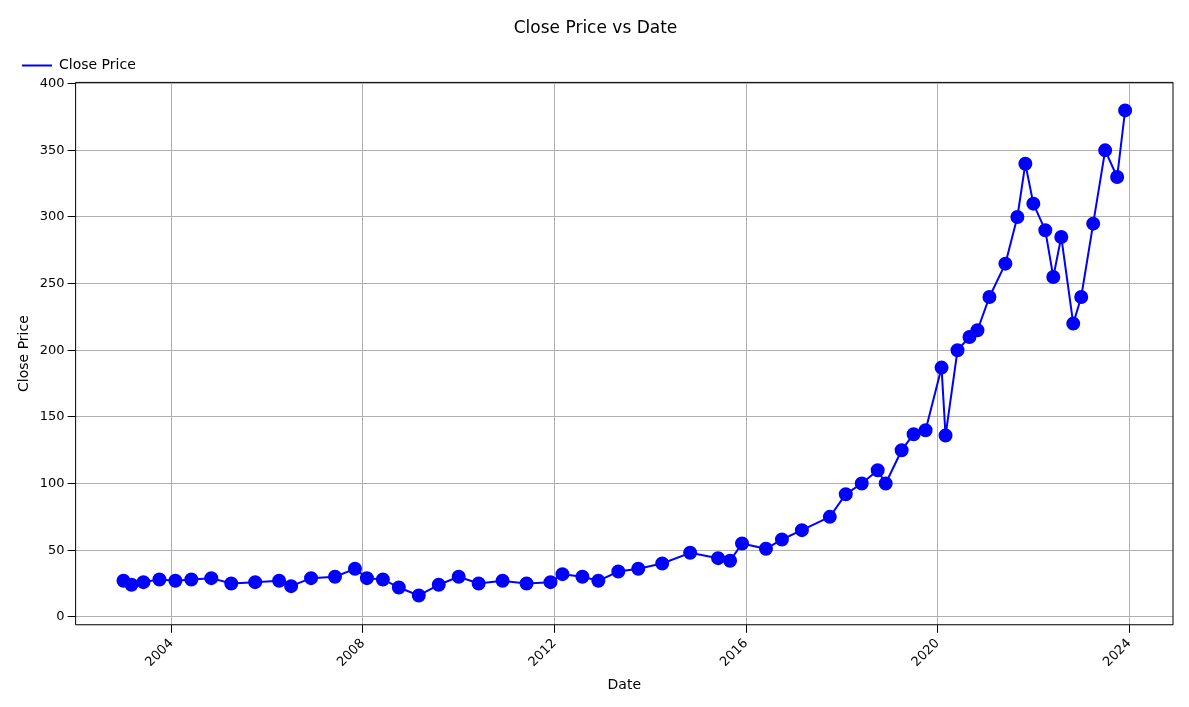 This screenshot has height=707, width=1189. I want to click on y-tick-label: 100, so click(52, 482).